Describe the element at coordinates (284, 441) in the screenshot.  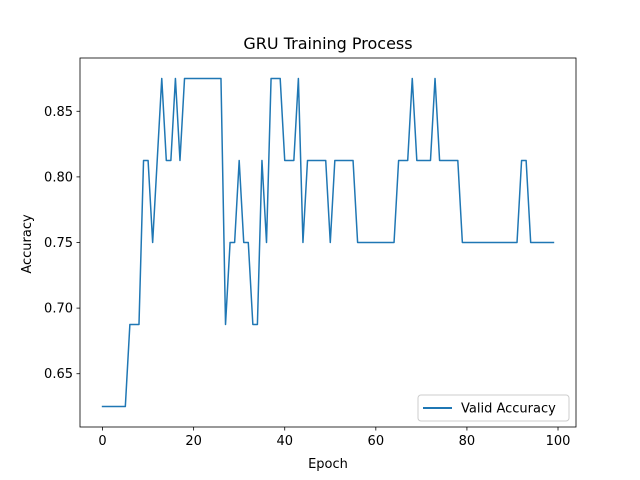
I see `x-tick-label: 40` at that location.